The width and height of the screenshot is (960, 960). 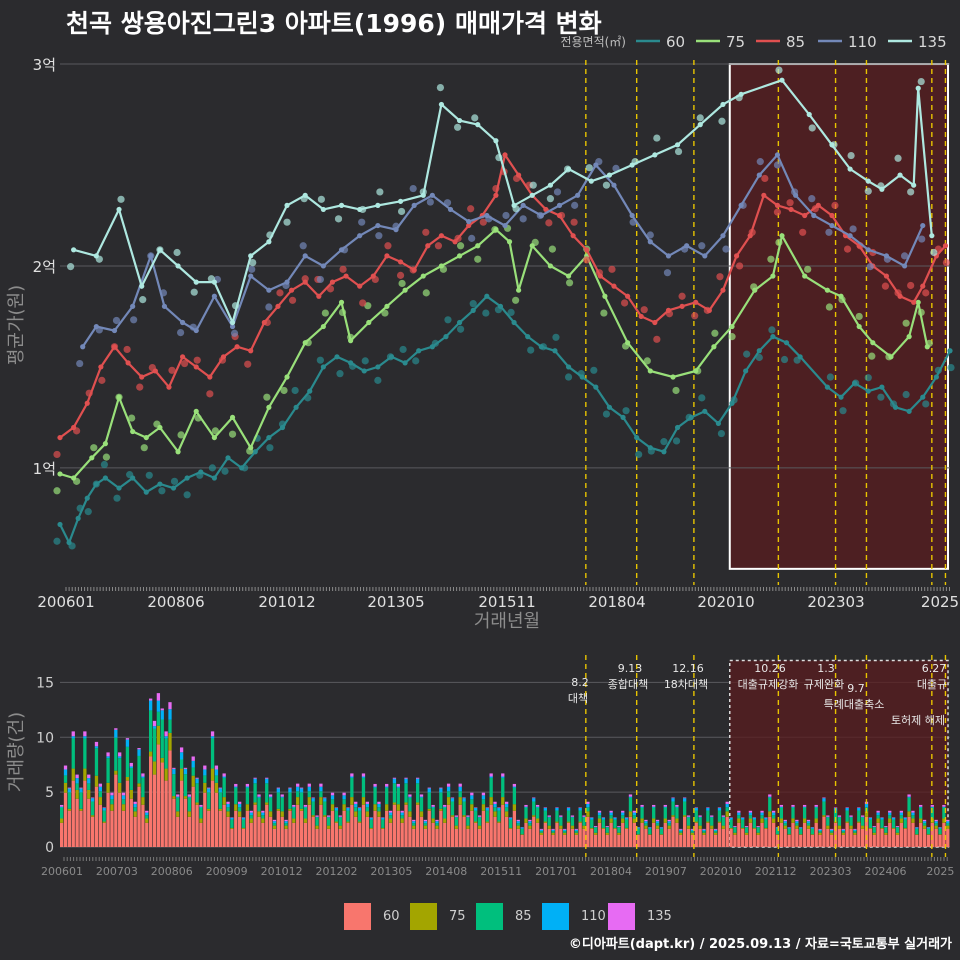 What do you see at coordinates (282, 871) in the screenshot?
I see `x-tick-label: 201012` at bounding box center [282, 871].